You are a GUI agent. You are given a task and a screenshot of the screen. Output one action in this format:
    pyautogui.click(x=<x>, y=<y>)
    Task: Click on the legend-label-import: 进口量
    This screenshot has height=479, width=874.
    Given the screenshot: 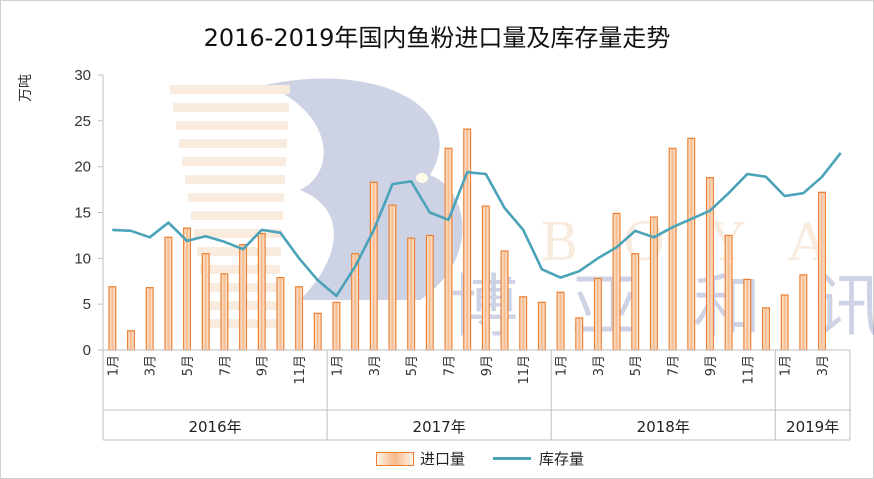 What is the action you would take?
    pyautogui.click(x=443, y=459)
    